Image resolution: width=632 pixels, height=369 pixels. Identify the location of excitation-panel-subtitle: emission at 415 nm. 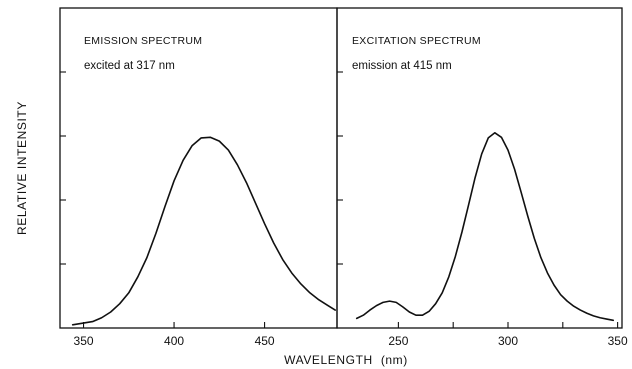
(402, 66).